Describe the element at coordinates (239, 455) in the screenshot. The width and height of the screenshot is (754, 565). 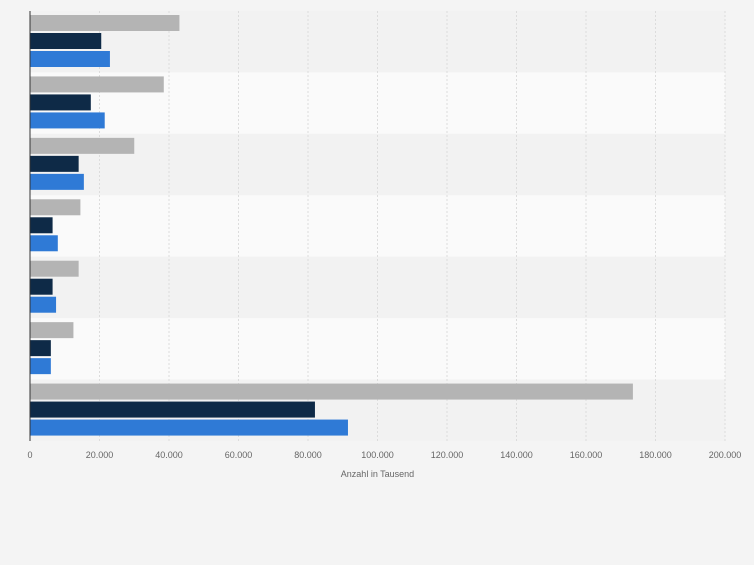
I see `x-tick-label: 60.000` at that location.